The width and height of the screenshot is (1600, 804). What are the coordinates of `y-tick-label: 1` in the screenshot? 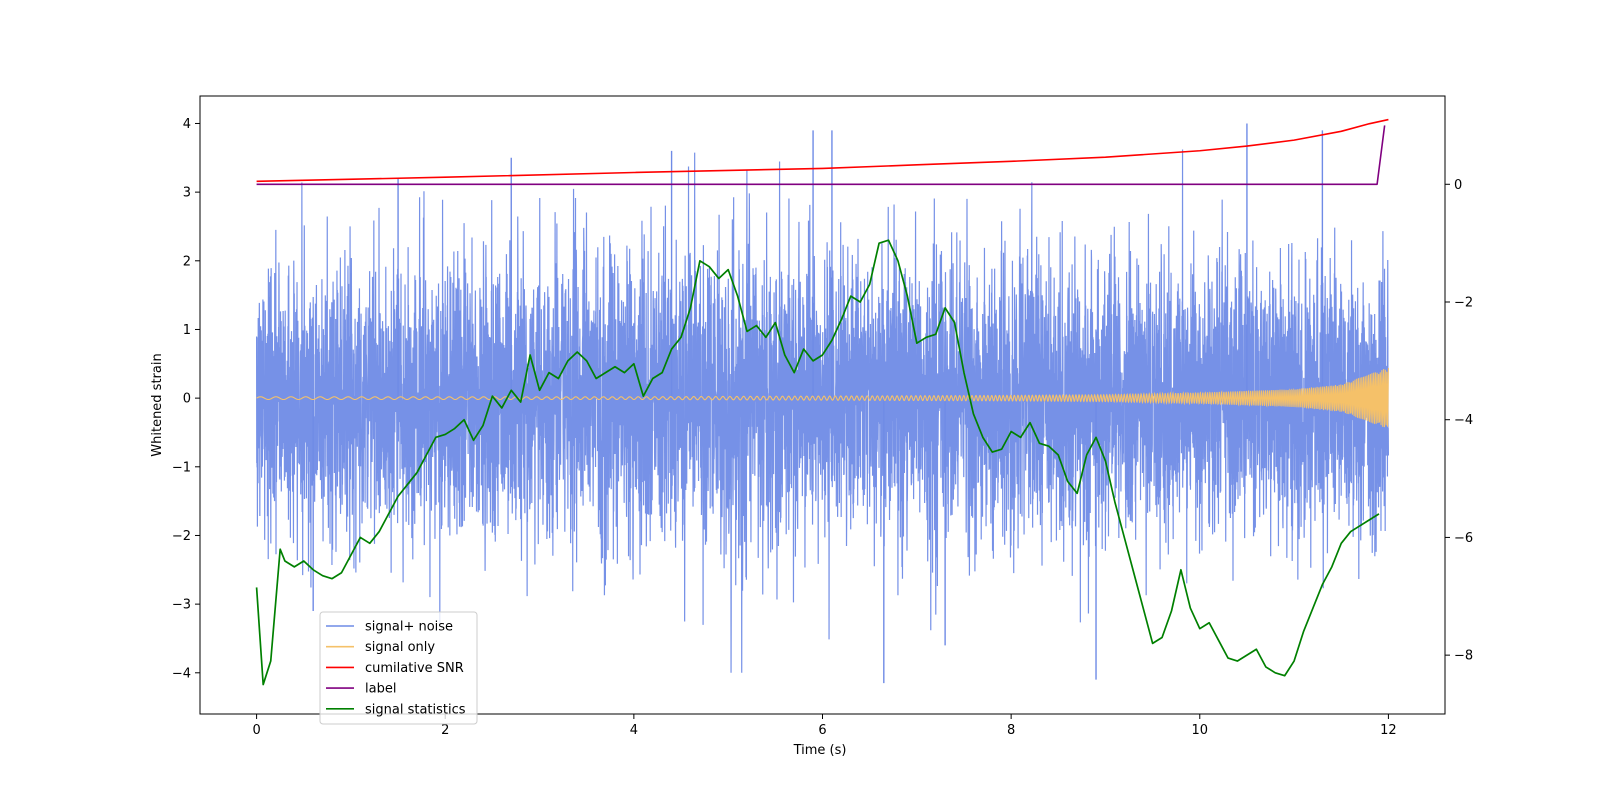 It's located at (187, 330).